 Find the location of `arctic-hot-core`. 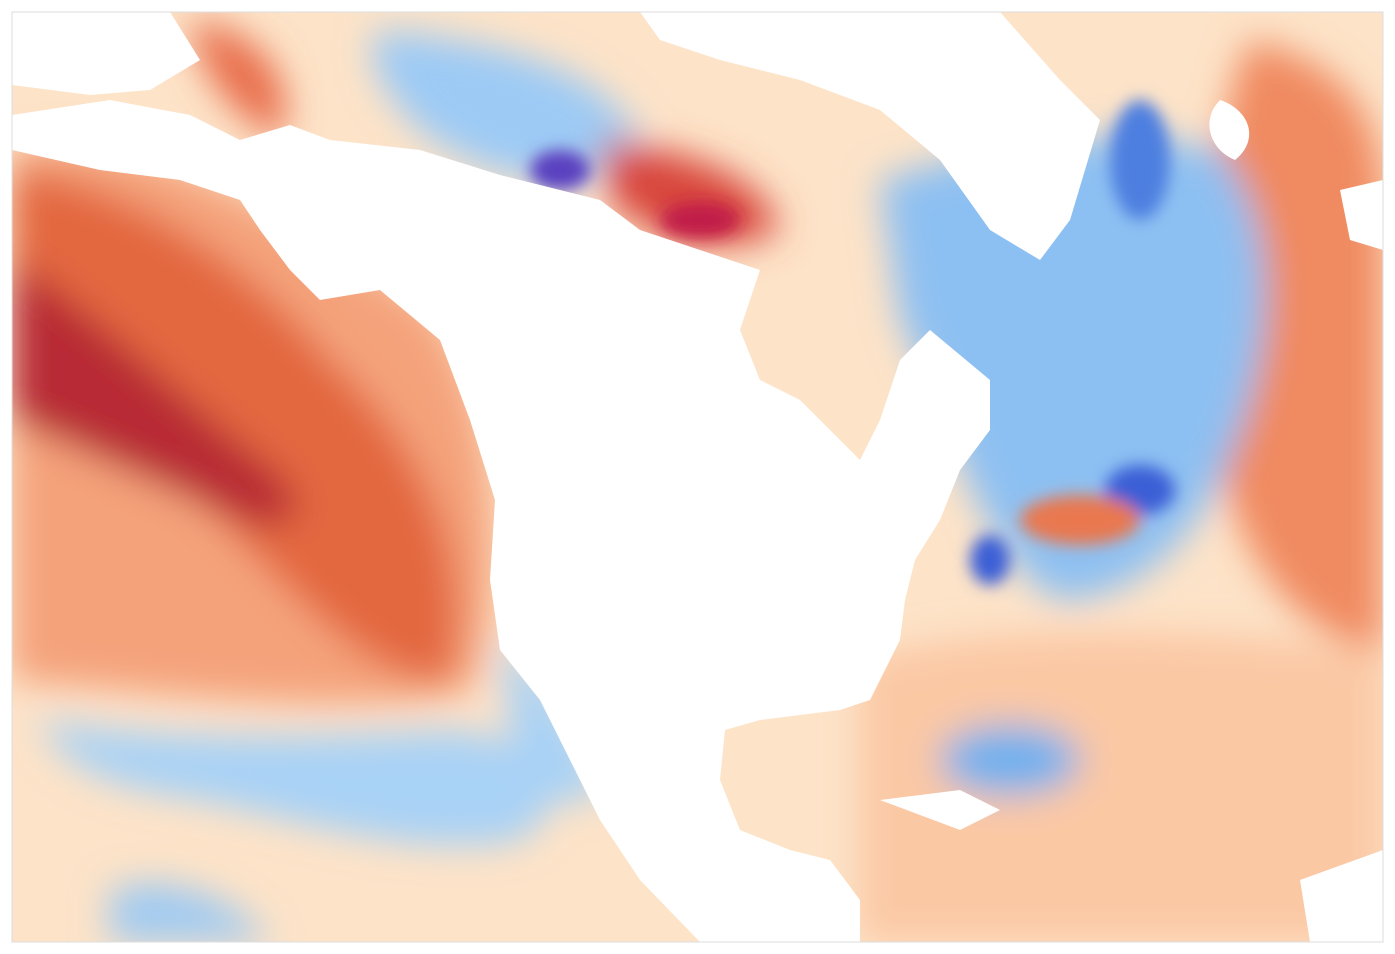

arctic-hot-core is located at coordinates (700, 220).